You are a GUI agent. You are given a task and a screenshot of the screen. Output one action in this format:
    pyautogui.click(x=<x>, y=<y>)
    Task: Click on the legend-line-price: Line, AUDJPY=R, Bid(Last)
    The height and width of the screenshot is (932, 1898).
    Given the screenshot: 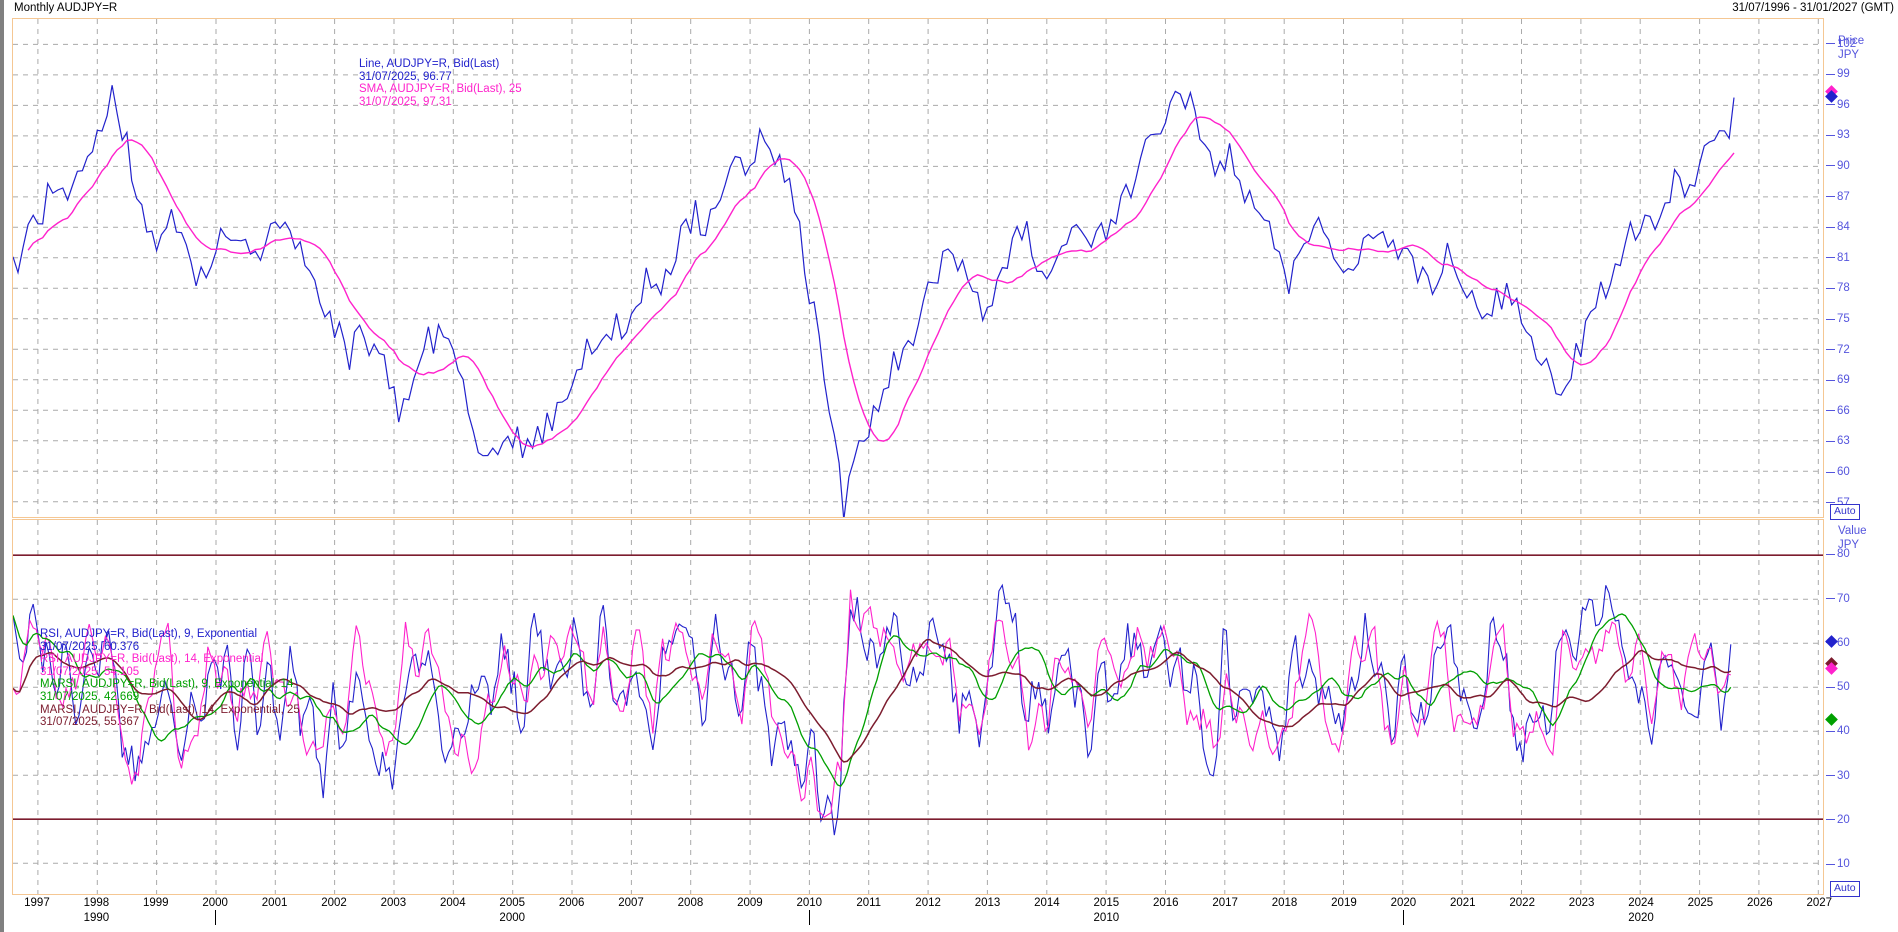 What is the action you would take?
    pyautogui.click(x=429, y=64)
    